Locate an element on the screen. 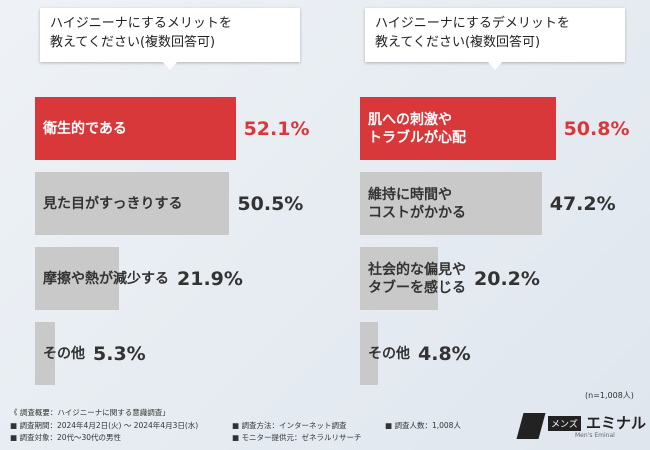 This screenshot has height=450, width=650. chart-title: ハイジニーナにするデメリットを 教えてください(複数回答可) is located at coordinates (495, 35).